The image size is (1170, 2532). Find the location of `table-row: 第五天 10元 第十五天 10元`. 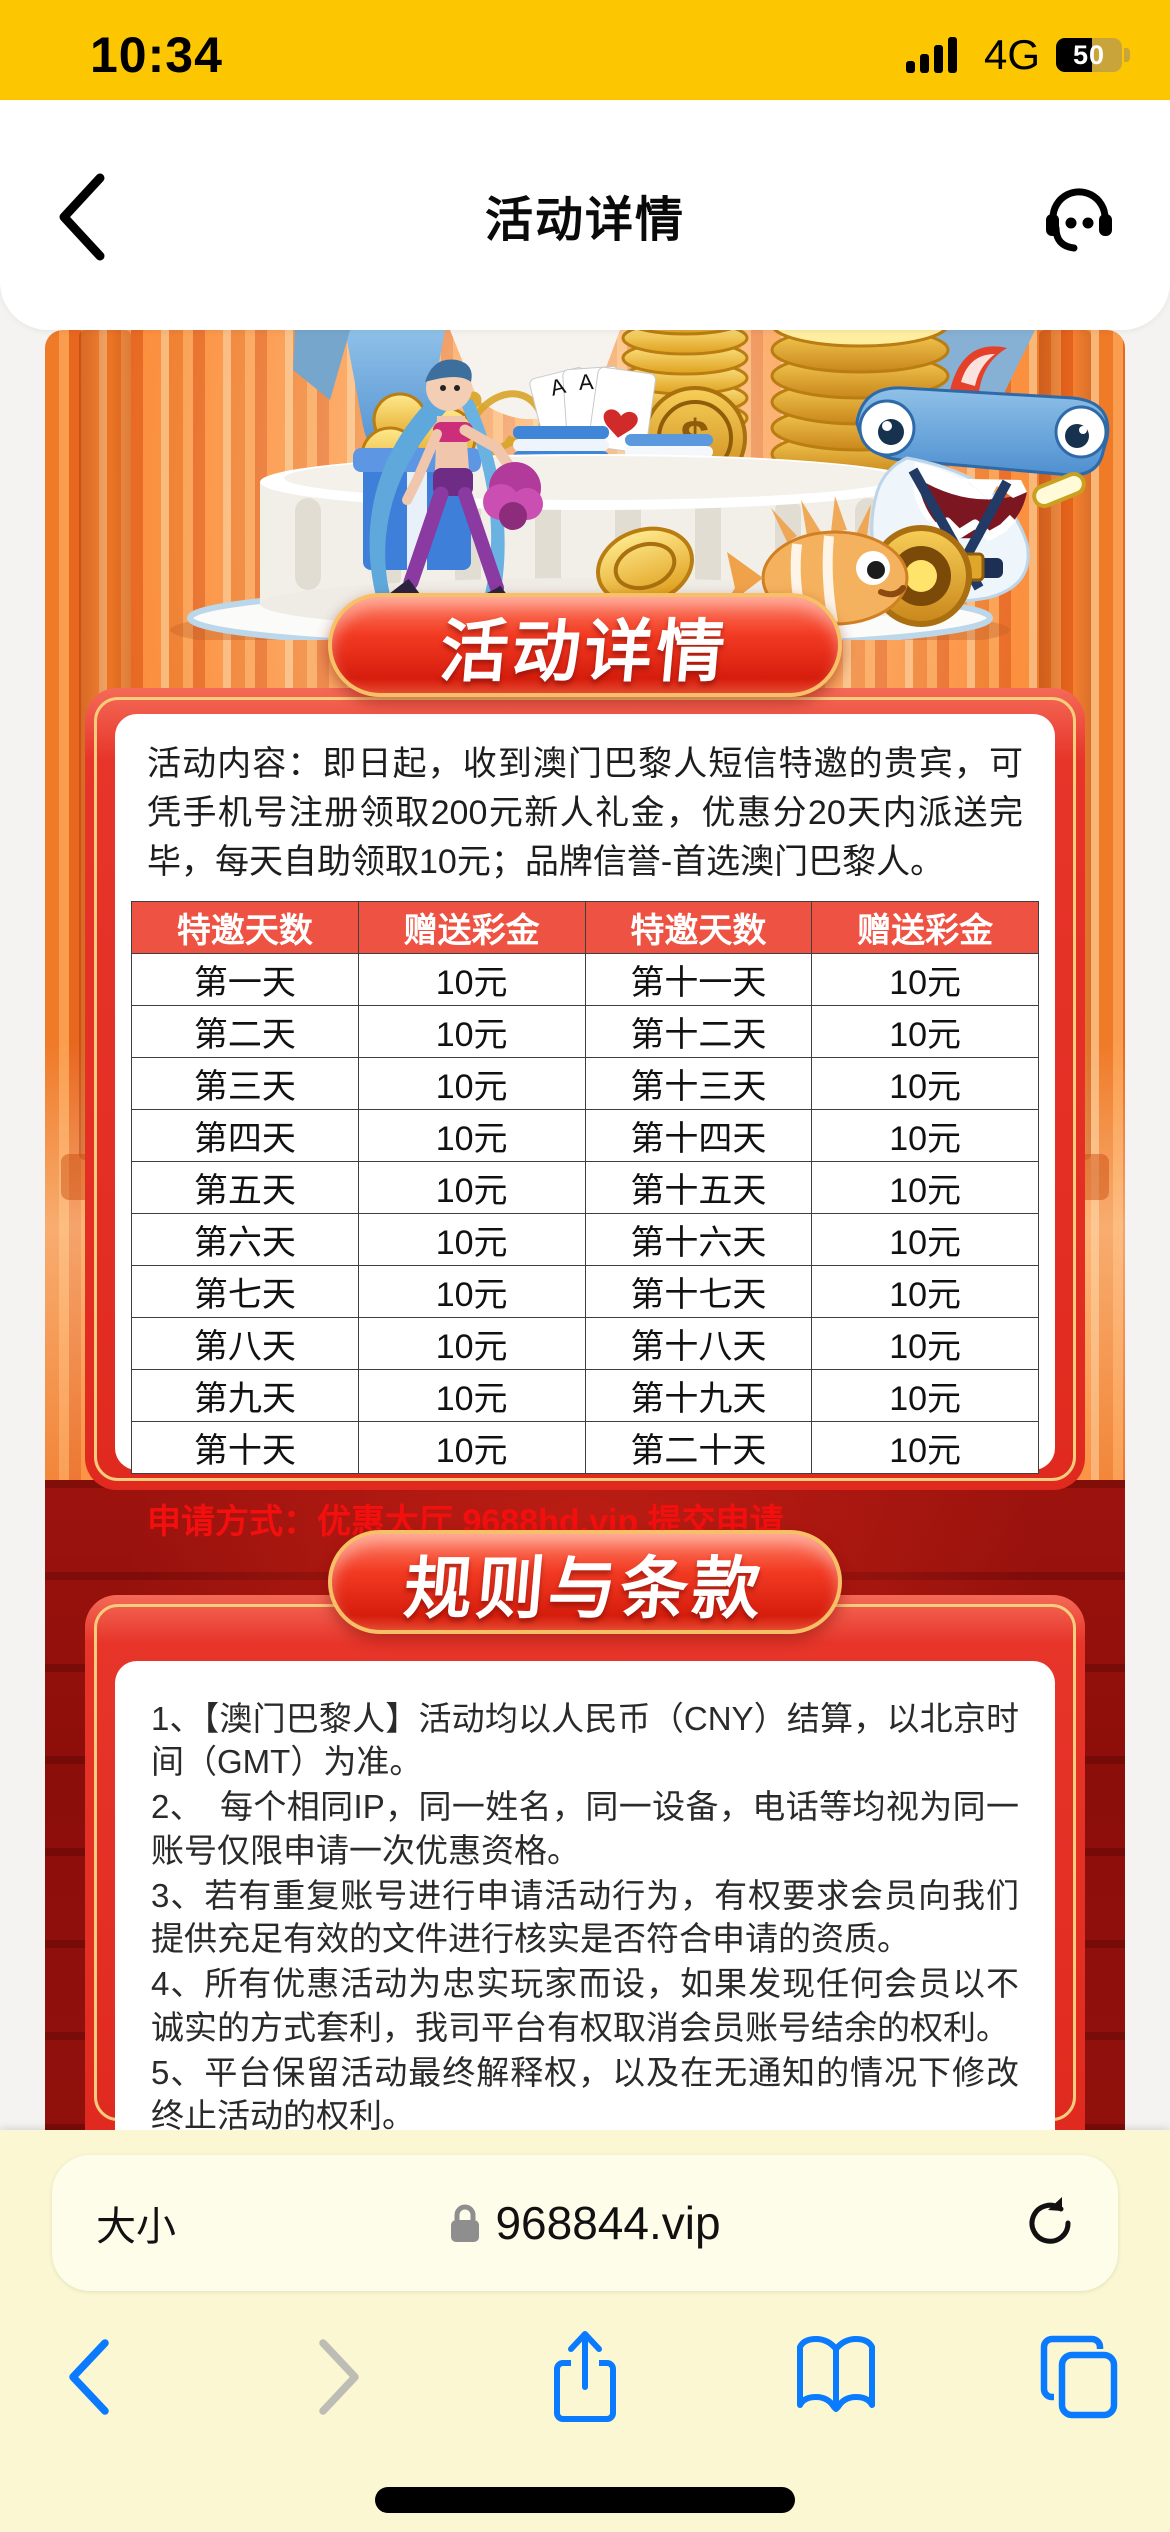

table-row: 第五天 10元 第十五天 10元 is located at coordinates (585, 1187).